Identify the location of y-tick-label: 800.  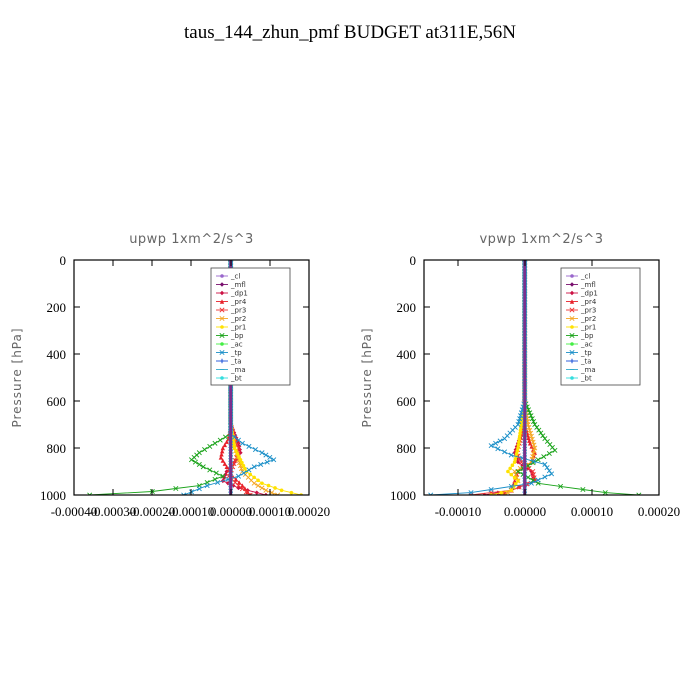
(57, 448).